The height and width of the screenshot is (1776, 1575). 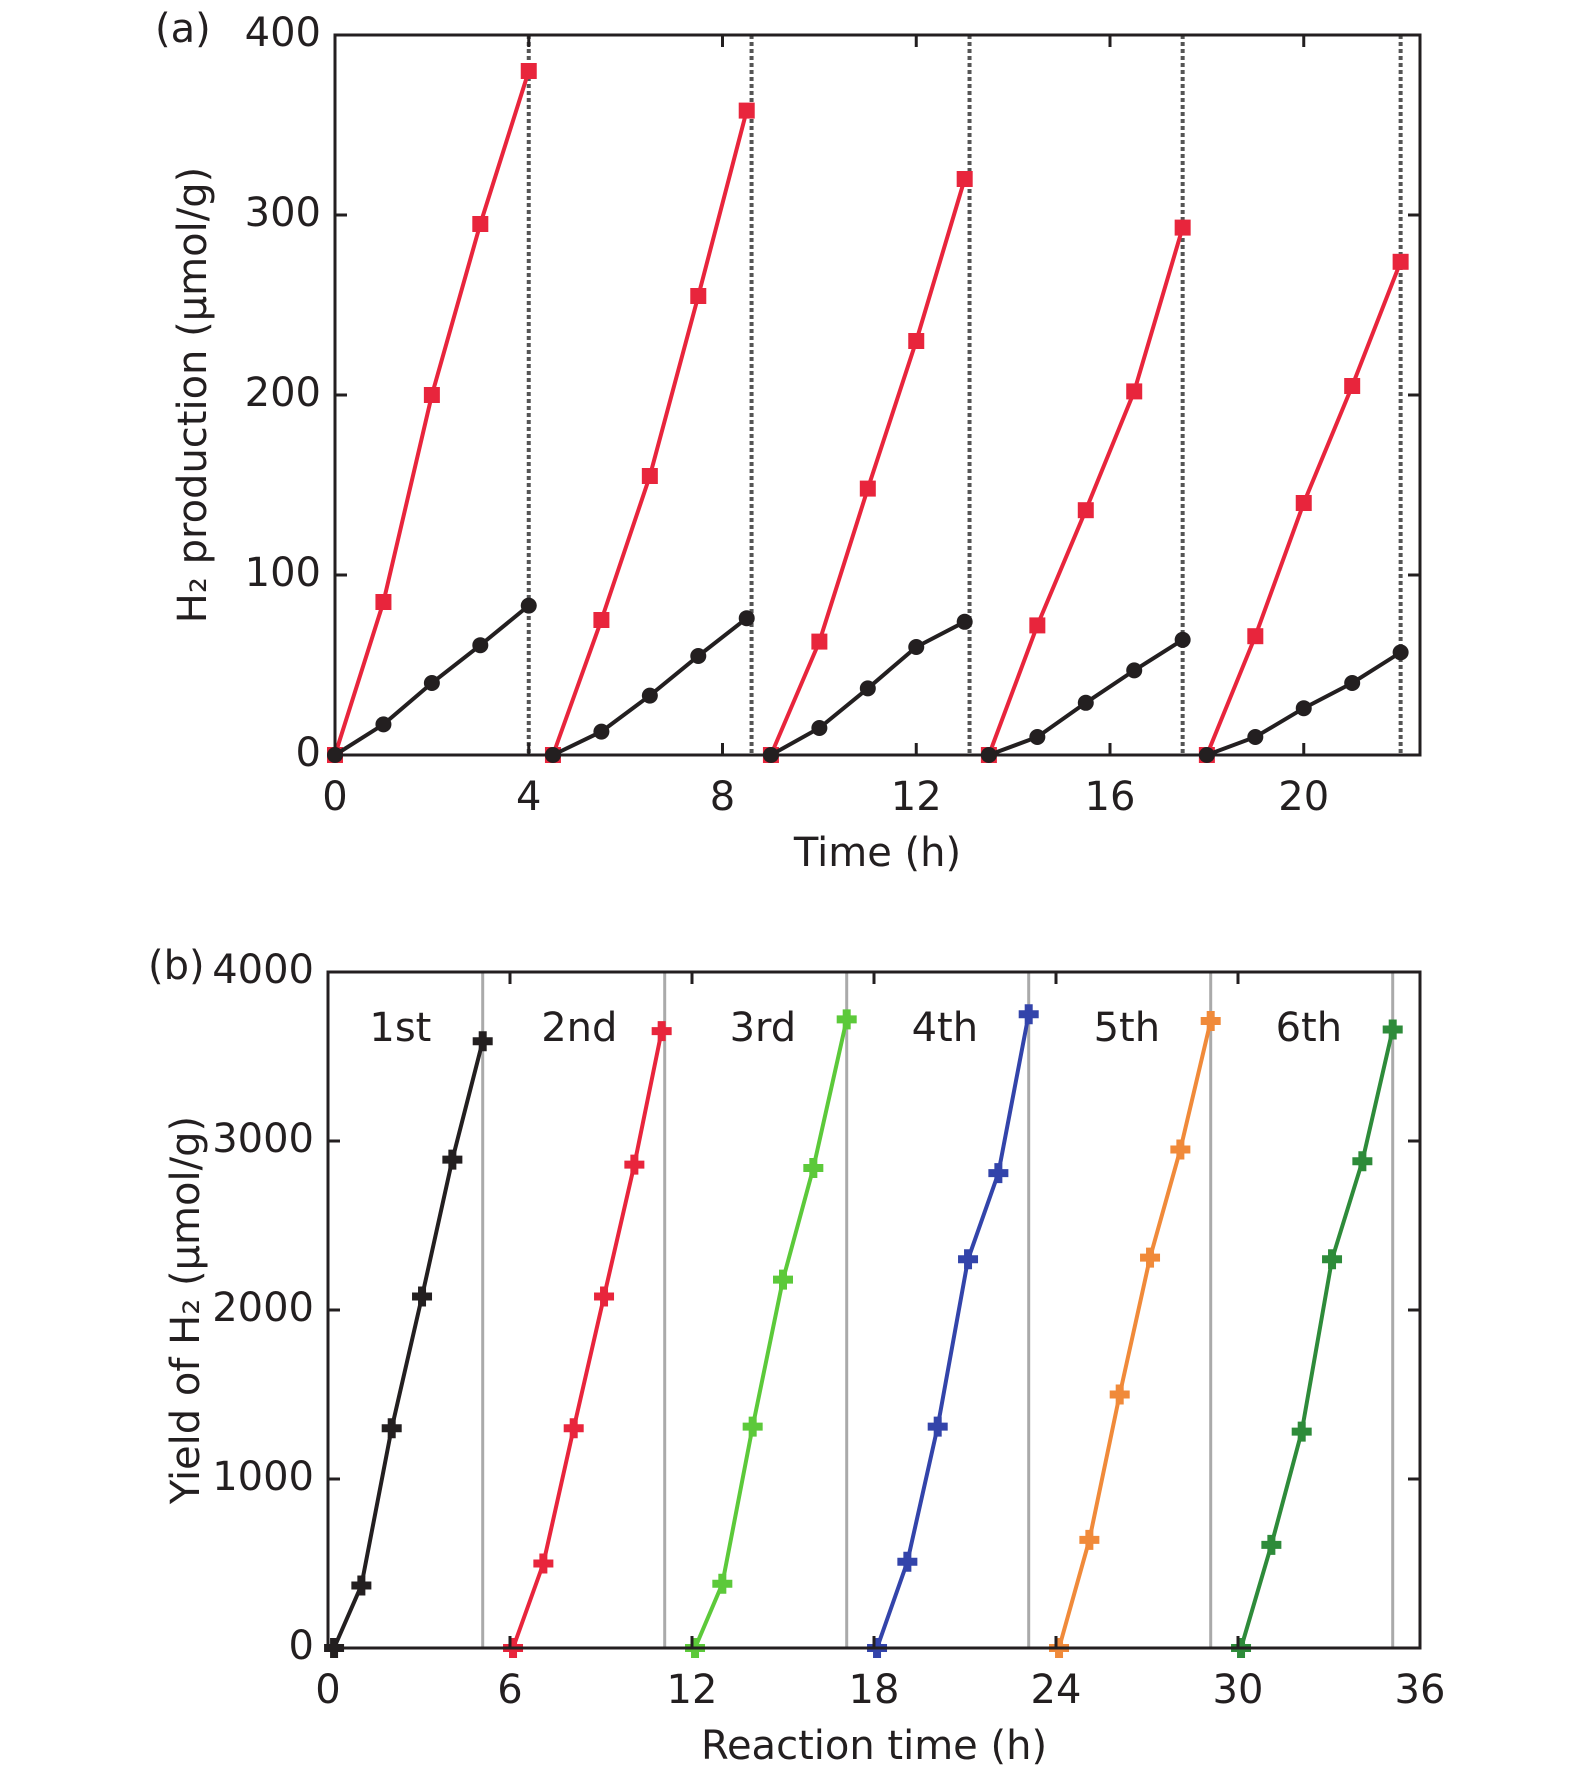 What do you see at coordinates (263, 1477) in the screenshot?
I see `y-tick-label: 1000` at bounding box center [263, 1477].